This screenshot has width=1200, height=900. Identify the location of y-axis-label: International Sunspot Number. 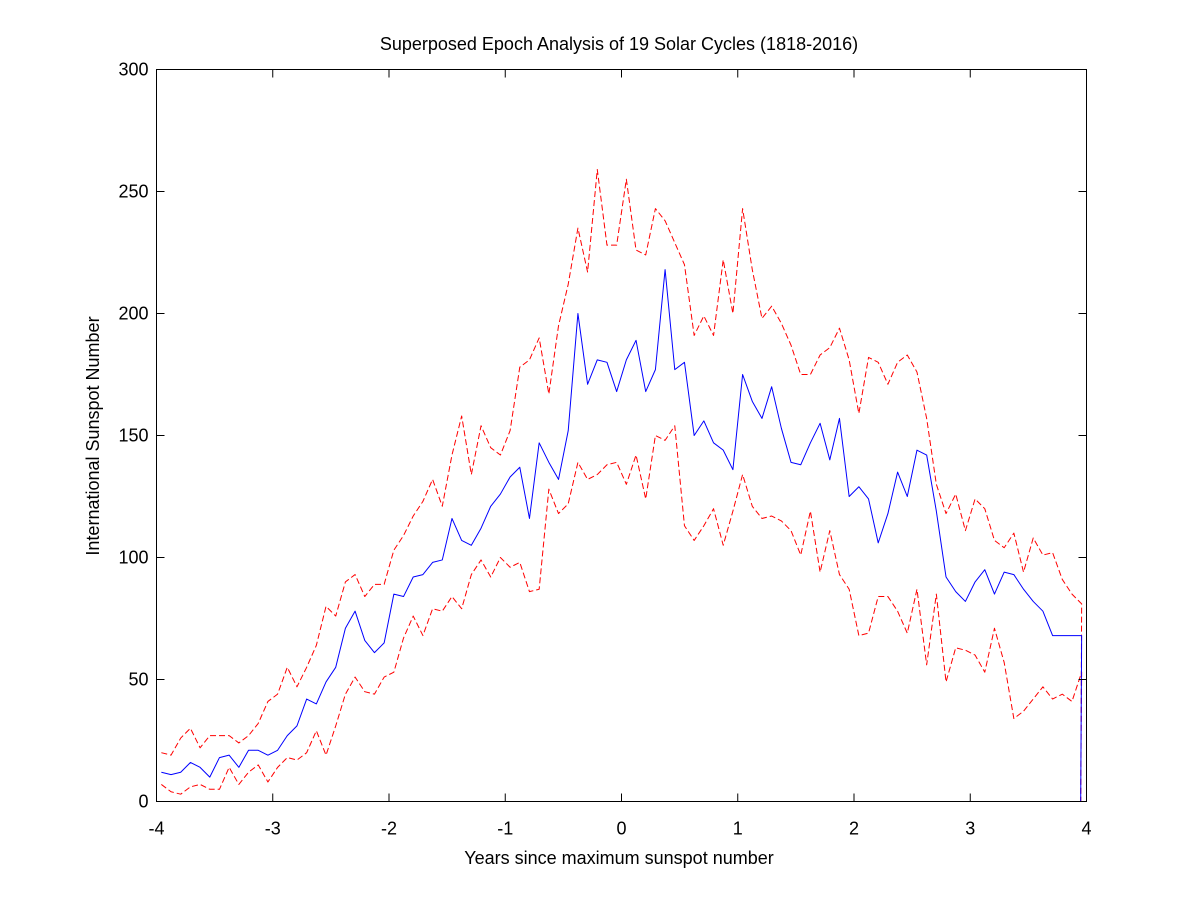
(93, 435).